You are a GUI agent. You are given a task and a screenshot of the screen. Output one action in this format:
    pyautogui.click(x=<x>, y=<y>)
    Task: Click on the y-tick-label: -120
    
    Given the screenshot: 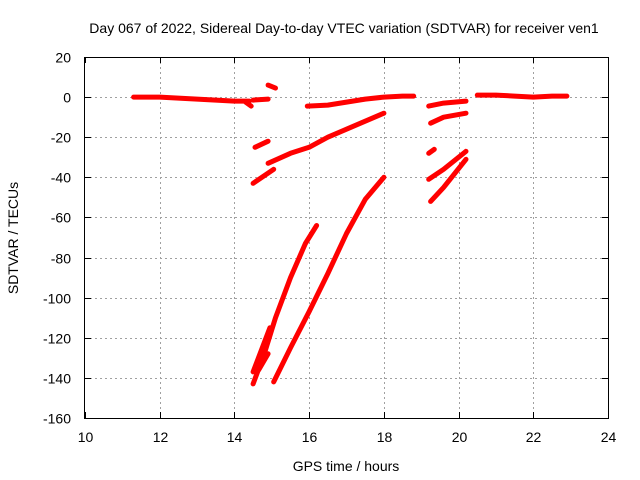 What is the action you would take?
    pyautogui.click(x=57, y=339)
    